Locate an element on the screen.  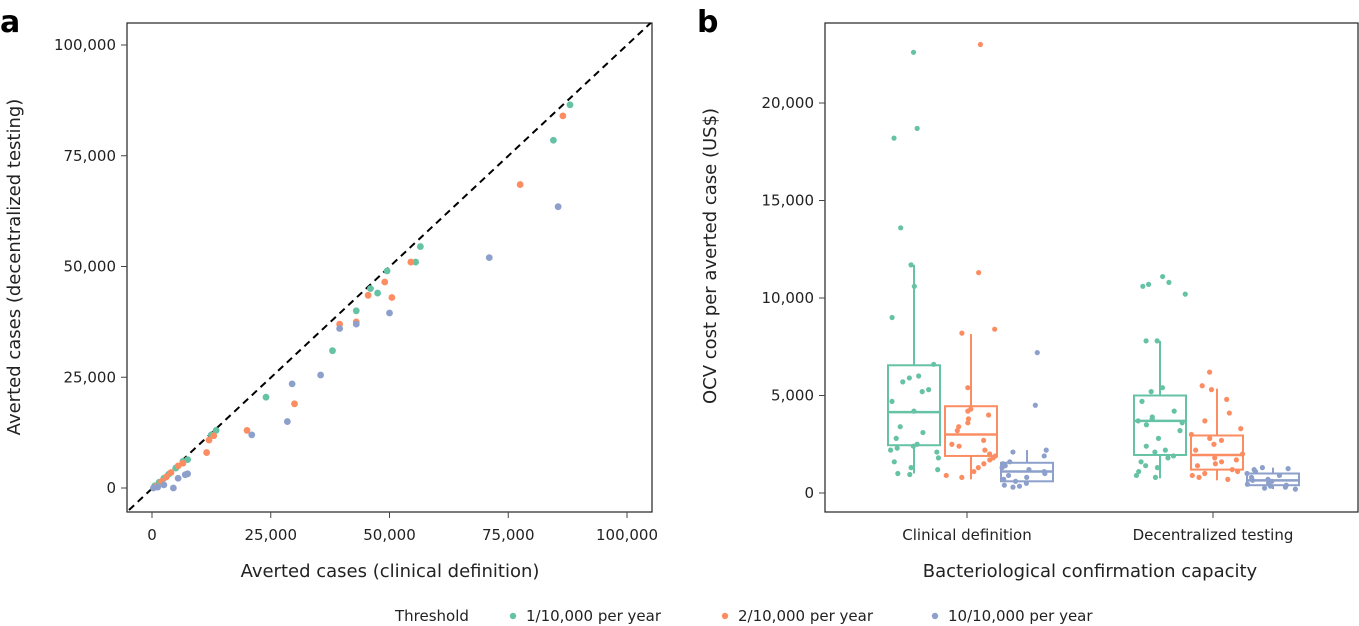
box-green-decentralized is located at coordinates (1160, 409).